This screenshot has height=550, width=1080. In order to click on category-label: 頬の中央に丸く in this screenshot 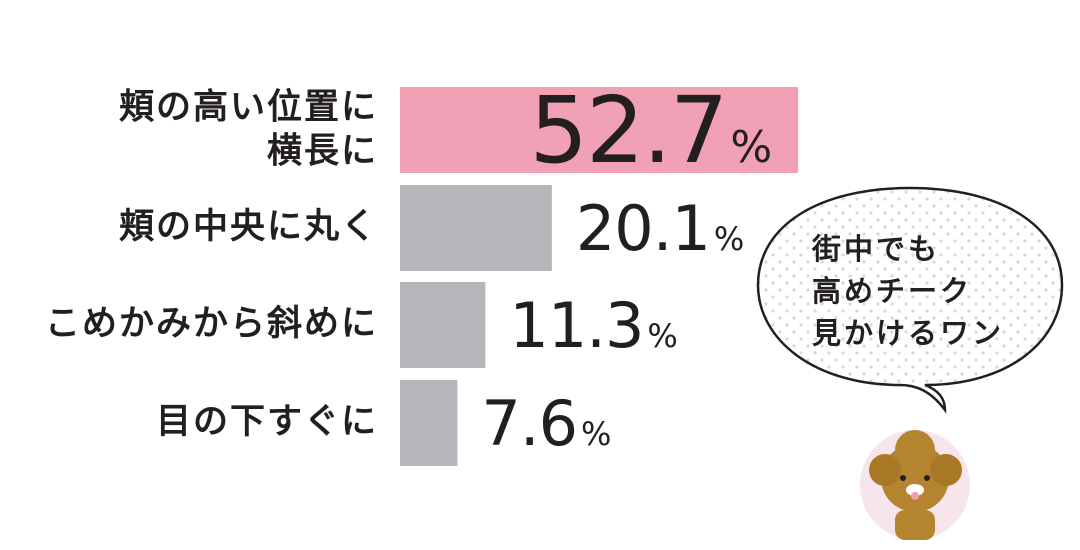, I will do `click(248, 227)`.